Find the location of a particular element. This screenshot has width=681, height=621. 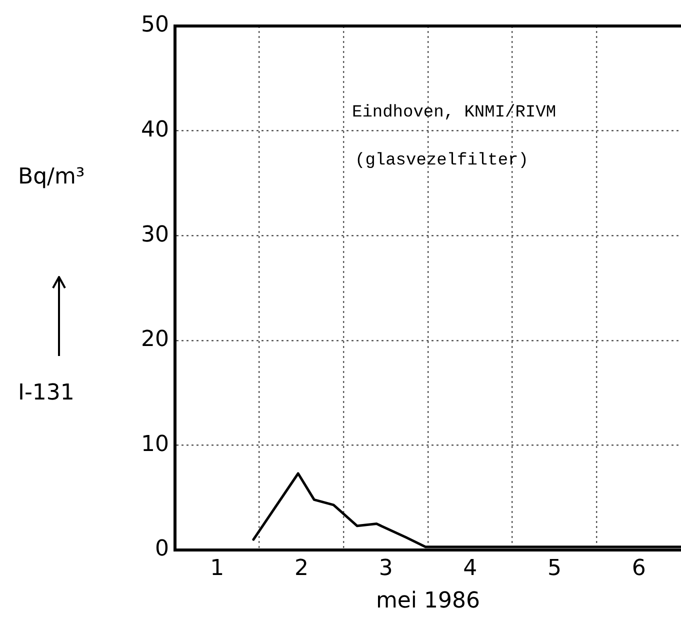

y-tick-label: 0 is located at coordinates (162, 549).